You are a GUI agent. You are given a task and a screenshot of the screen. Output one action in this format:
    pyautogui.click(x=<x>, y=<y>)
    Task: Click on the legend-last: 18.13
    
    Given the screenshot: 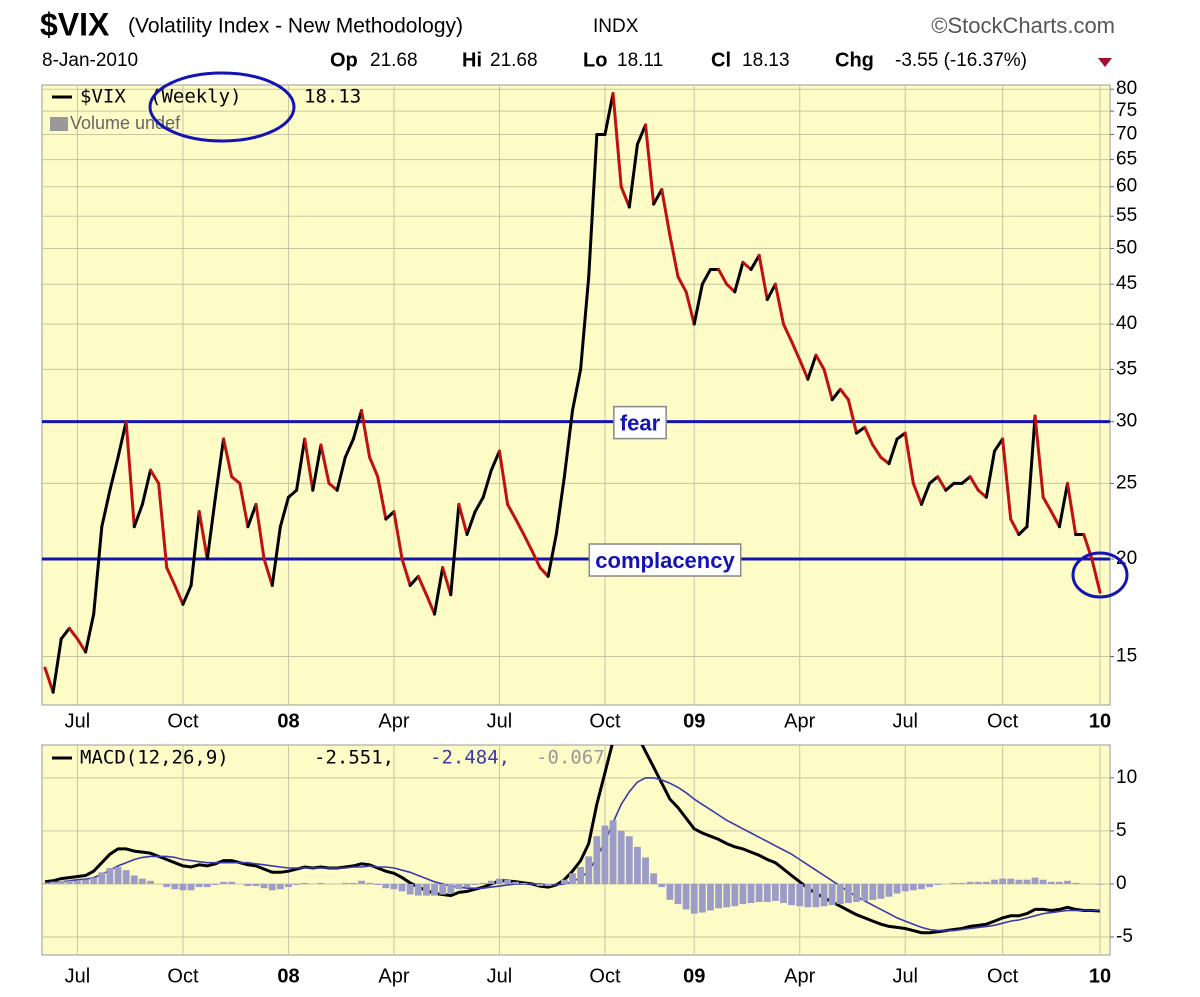 What is the action you would take?
    pyautogui.click(x=332, y=97)
    